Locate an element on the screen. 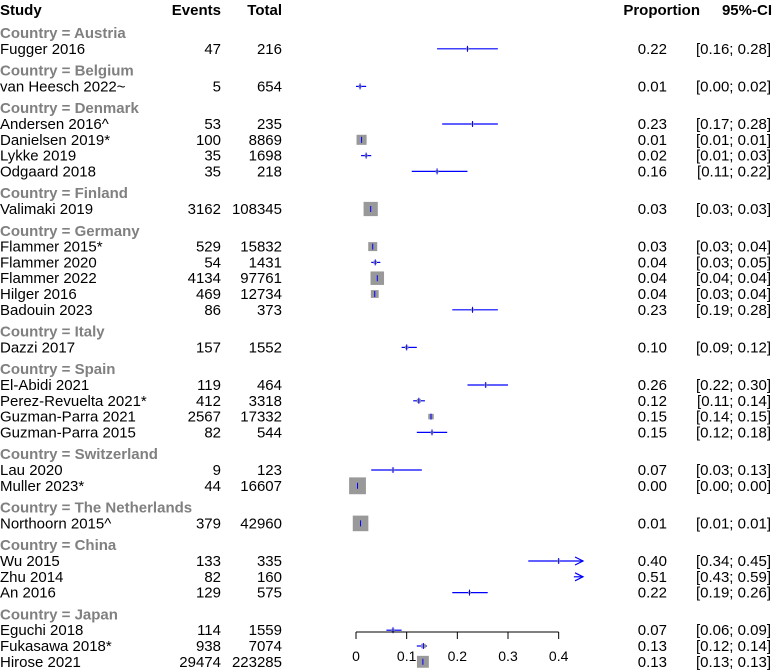 The height and width of the screenshot is (670, 772). group-label: Country = Italy is located at coordinates (52, 332).